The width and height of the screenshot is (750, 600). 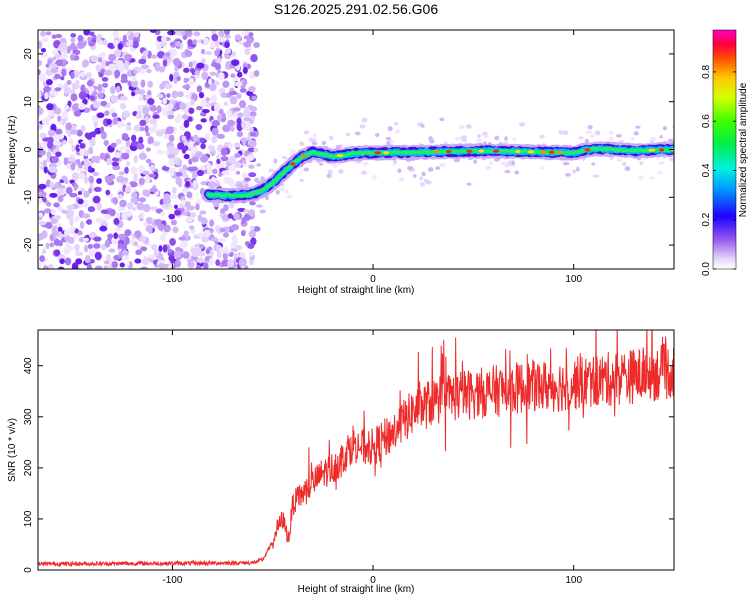 I want to click on colorbar-tick-label: 0.6, so click(x=706, y=121).